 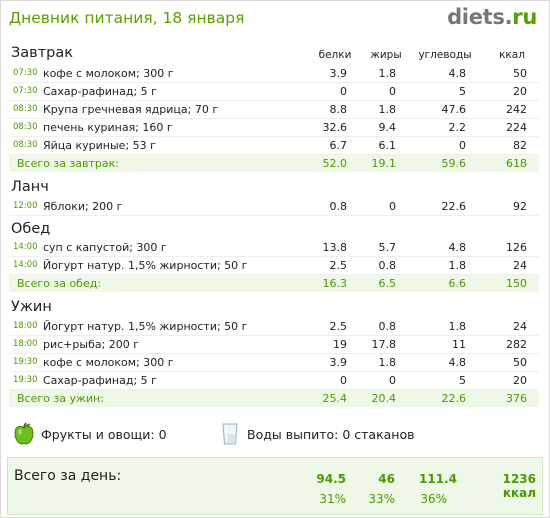 What do you see at coordinates (520, 206) in the screenshot?
I see `food-kcal: 92` at bounding box center [520, 206].